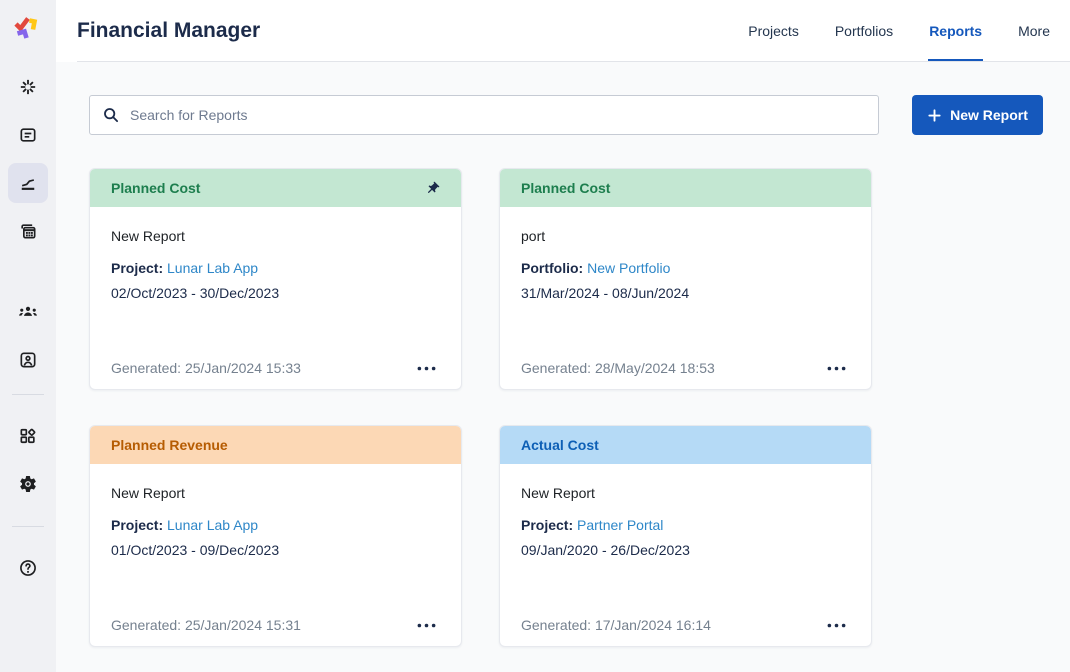  What do you see at coordinates (28, 135) in the screenshot?
I see `document-icon` at bounding box center [28, 135].